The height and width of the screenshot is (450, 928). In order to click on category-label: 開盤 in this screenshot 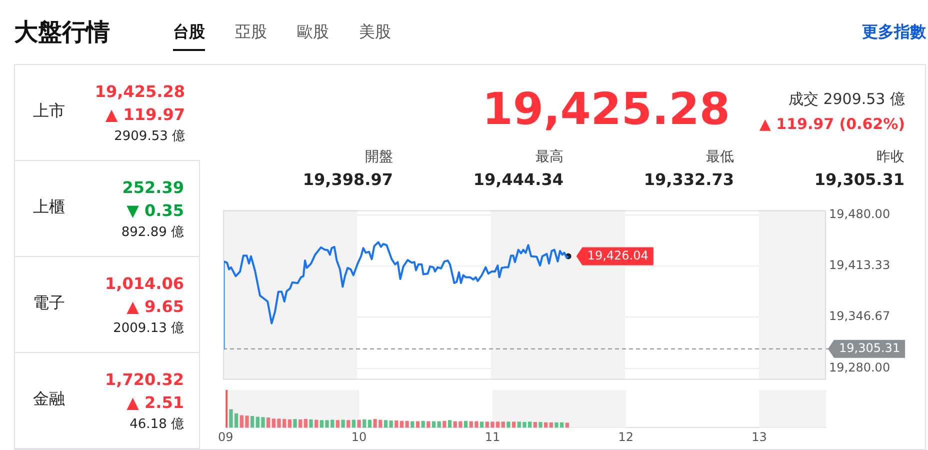, I will do `click(379, 157)`.